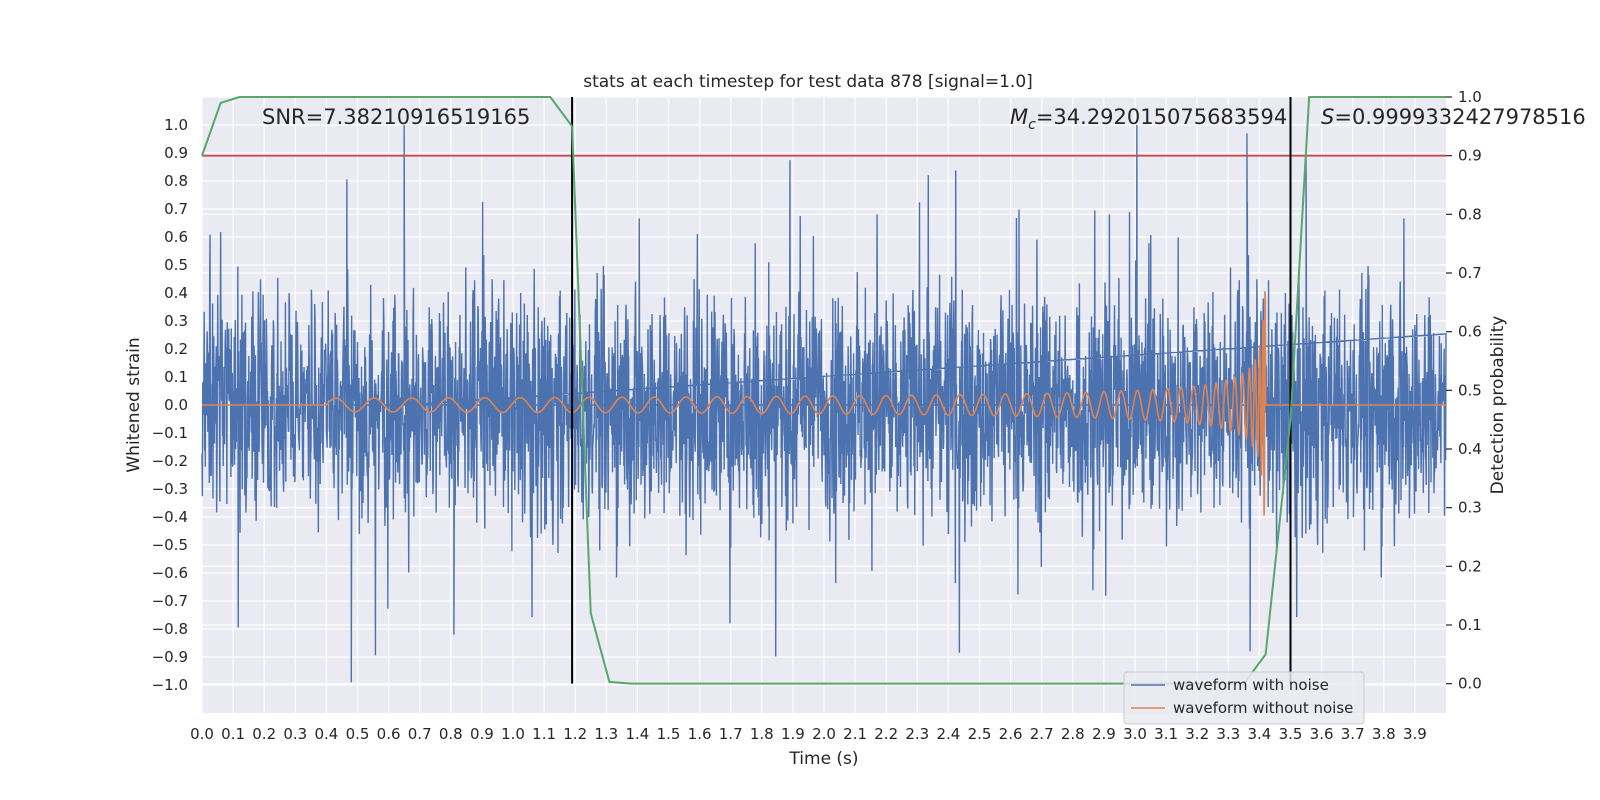  What do you see at coordinates (544, 734) in the screenshot?
I see `x-tick-label: 1.1` at bounding box center [544, 734].